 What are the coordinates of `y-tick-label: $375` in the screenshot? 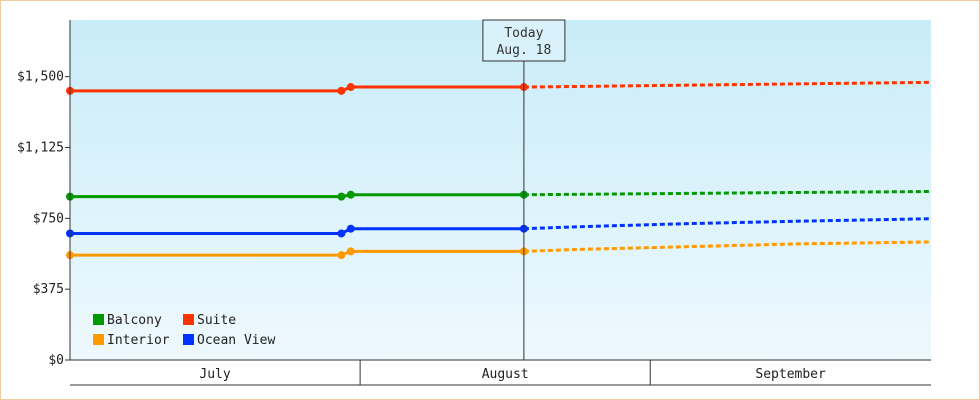 It's located at (48, 289).